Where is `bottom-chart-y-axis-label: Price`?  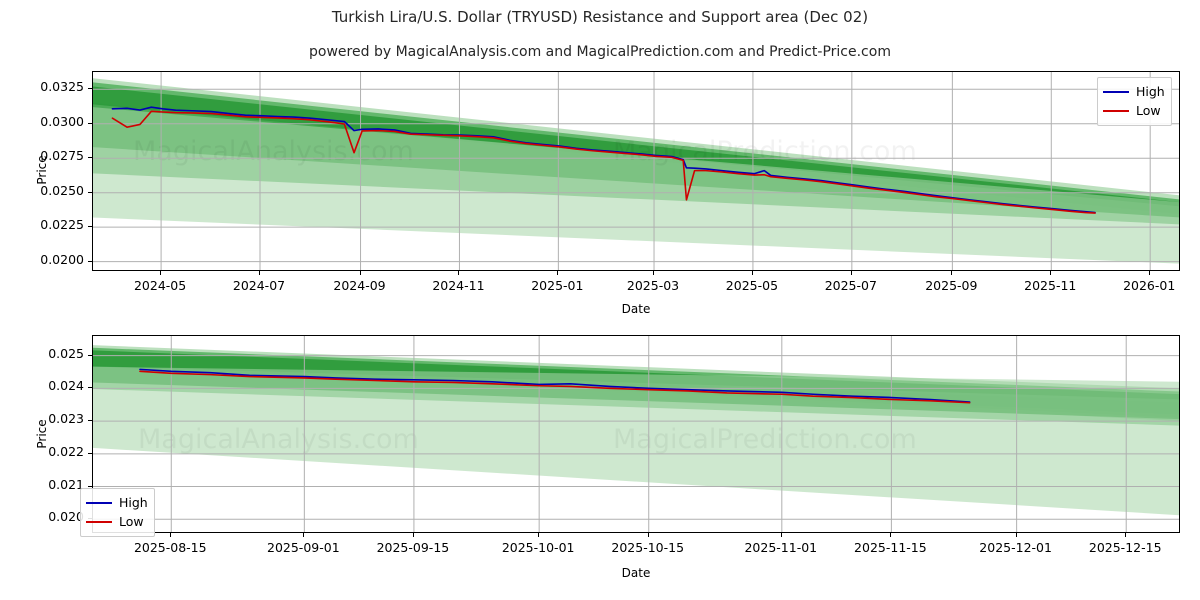
bottom-chart-y-axis-label: Price is located at coordinates (42, 434).